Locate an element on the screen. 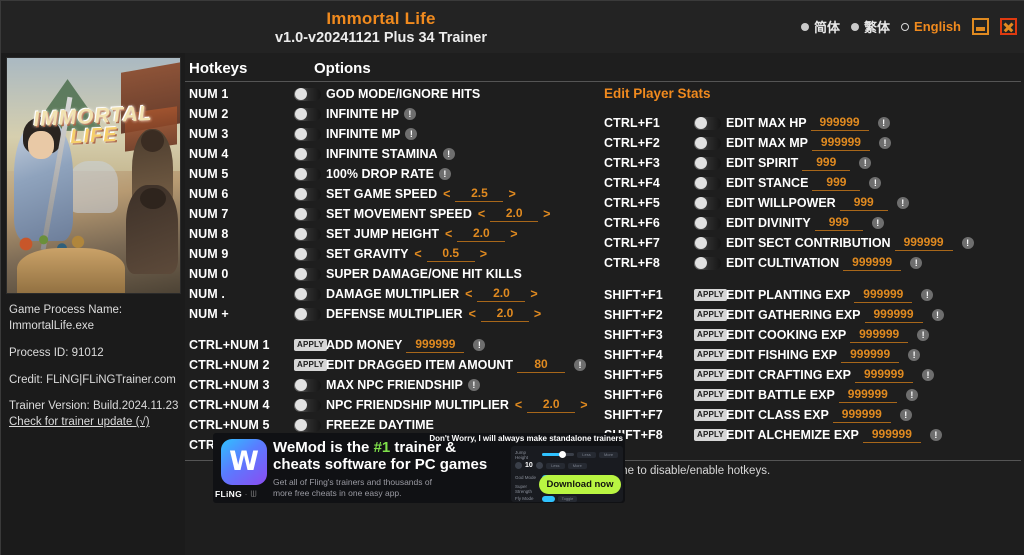  check-update-link: Check for trainer update (√) is located at coordinates (79, 422).